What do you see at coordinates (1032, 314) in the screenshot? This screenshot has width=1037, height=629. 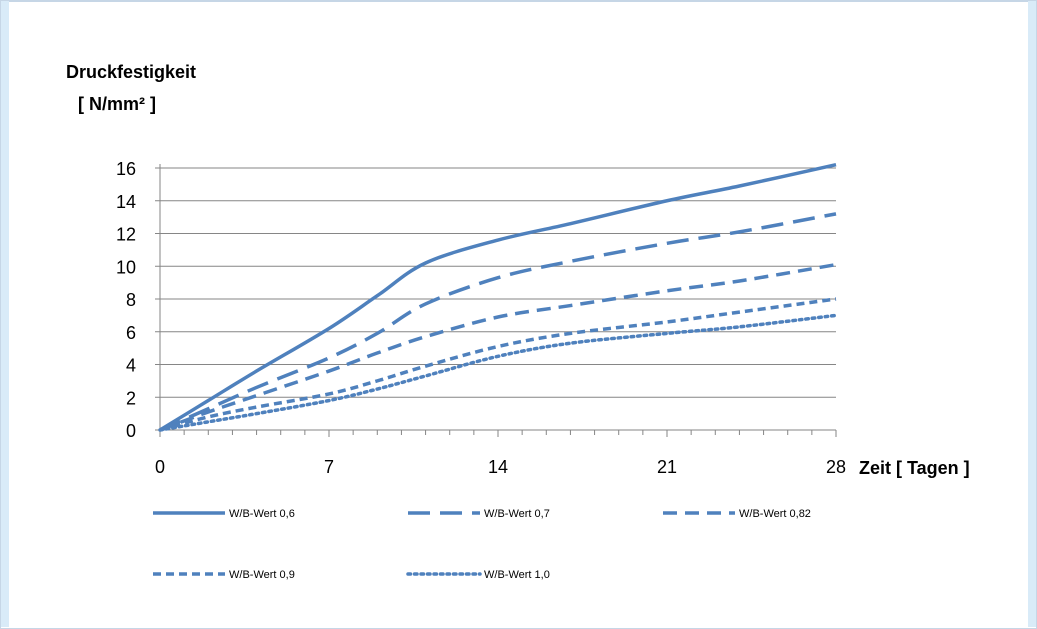 I see `right-border-strip` at bounding box center [1032, 314].